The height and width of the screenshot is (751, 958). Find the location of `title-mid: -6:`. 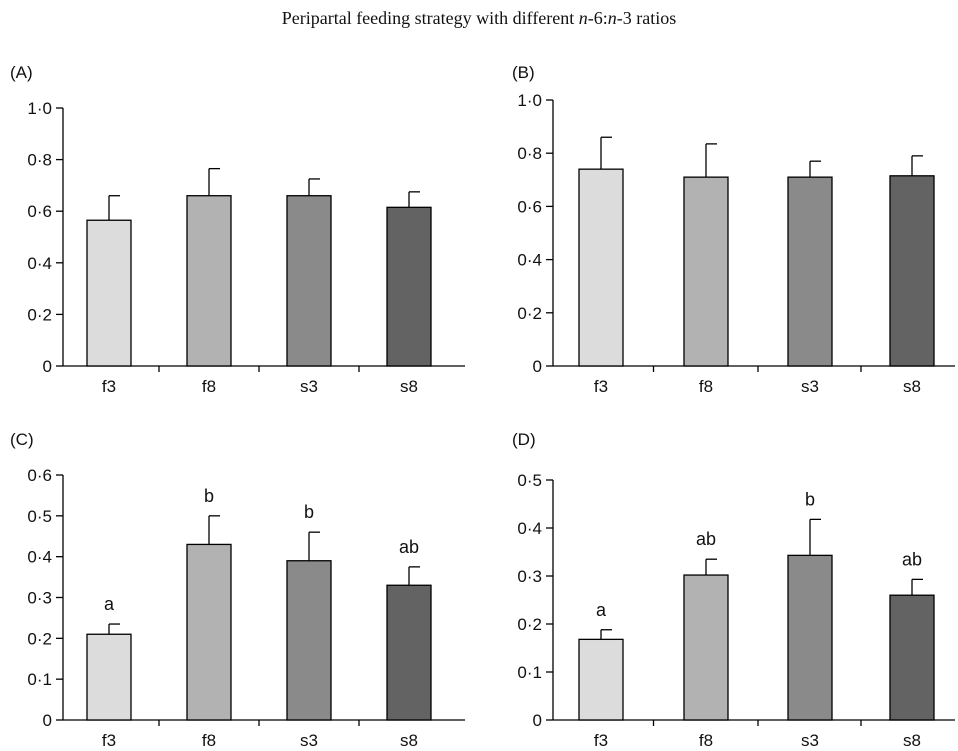

title-mid: -6: is located at coordinates (597, 18).